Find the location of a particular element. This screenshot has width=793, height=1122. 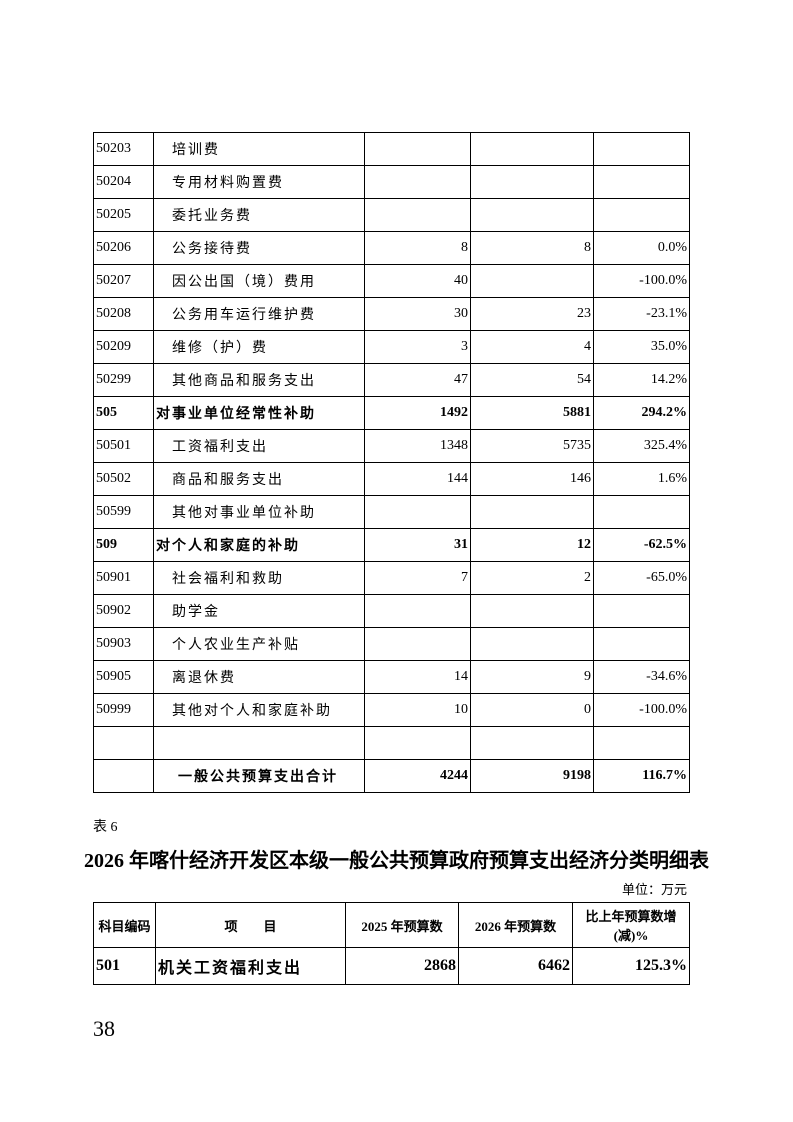

cell-change: -62.5% is located at coordinates (641, 545).